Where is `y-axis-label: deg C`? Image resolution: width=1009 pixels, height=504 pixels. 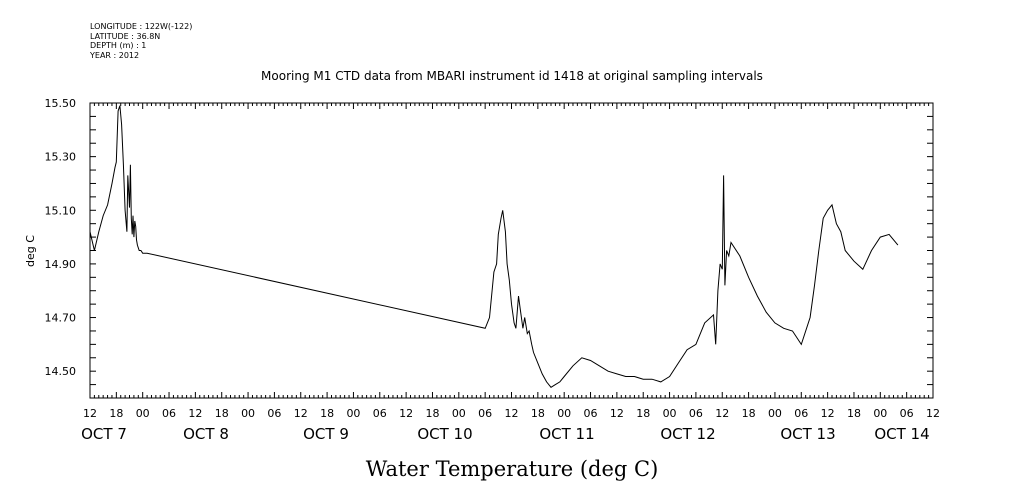 y-axis-label: deg C is located at coordinates (30, 251).